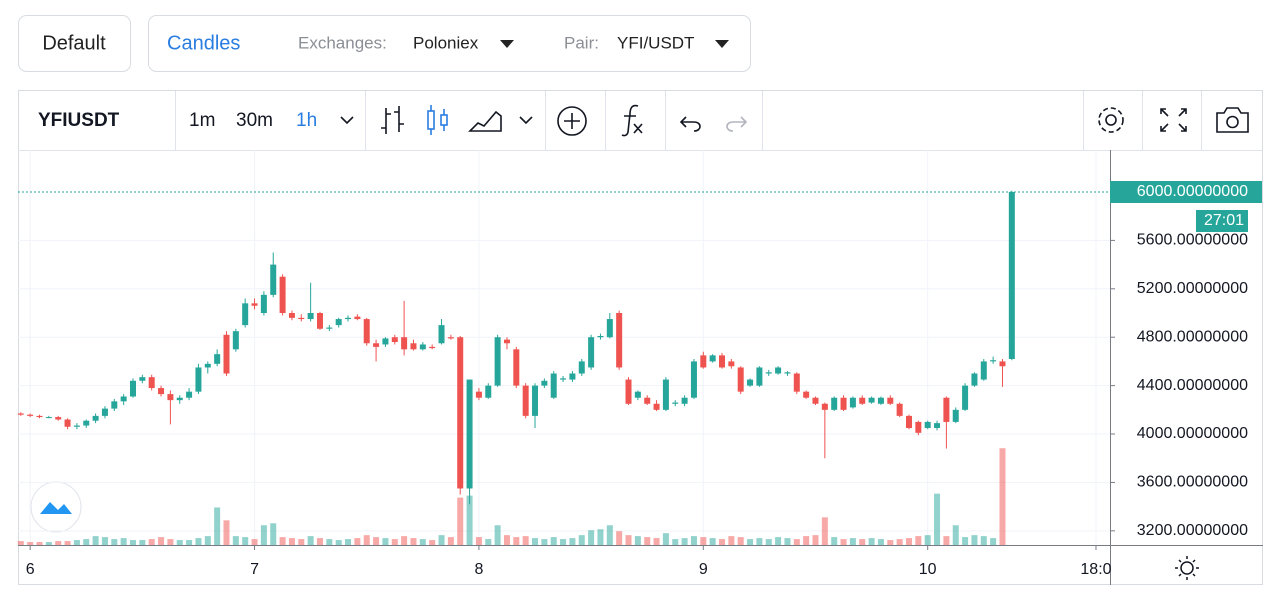  What do you see at coordinates (56, 507) in the screenshot?
I see `logo` at bounding box center [56, 507].